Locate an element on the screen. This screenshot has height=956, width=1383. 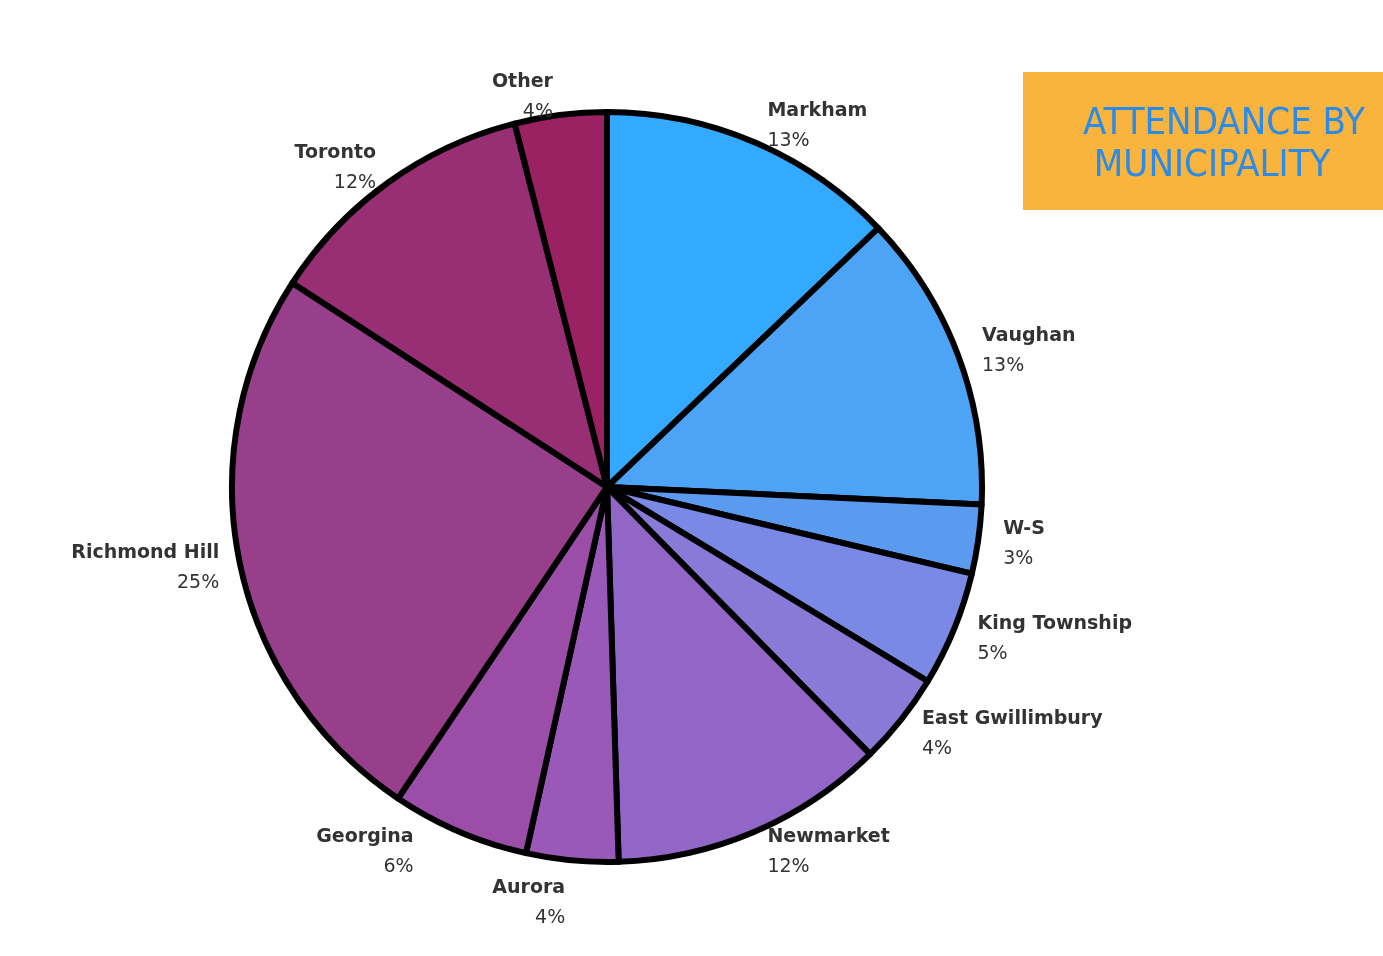
slice-label: Aurora is located at coordinates (529, 886).